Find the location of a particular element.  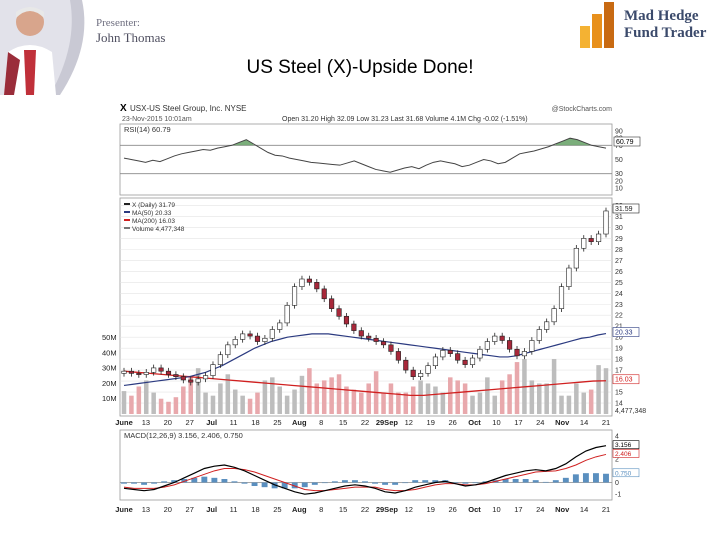

chart-source: @StockCharts.com is located at coordinates (582, 109).